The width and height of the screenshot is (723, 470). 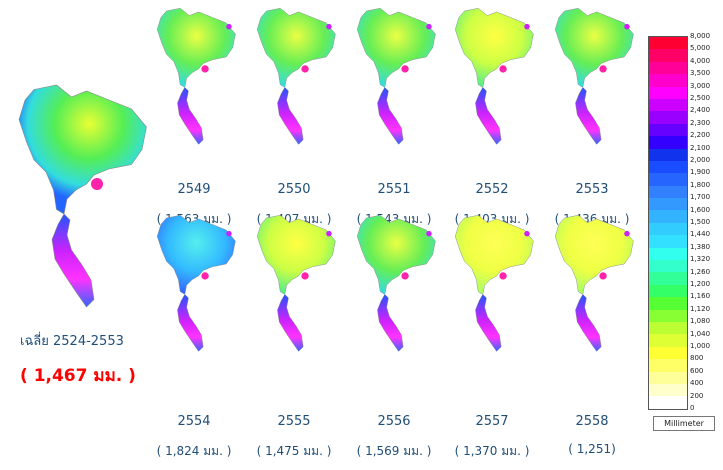 What do you see at coordinates (697, 395) in the screenshot?
I see `legend-tick-label: 200` at bounding box center [697, 395].